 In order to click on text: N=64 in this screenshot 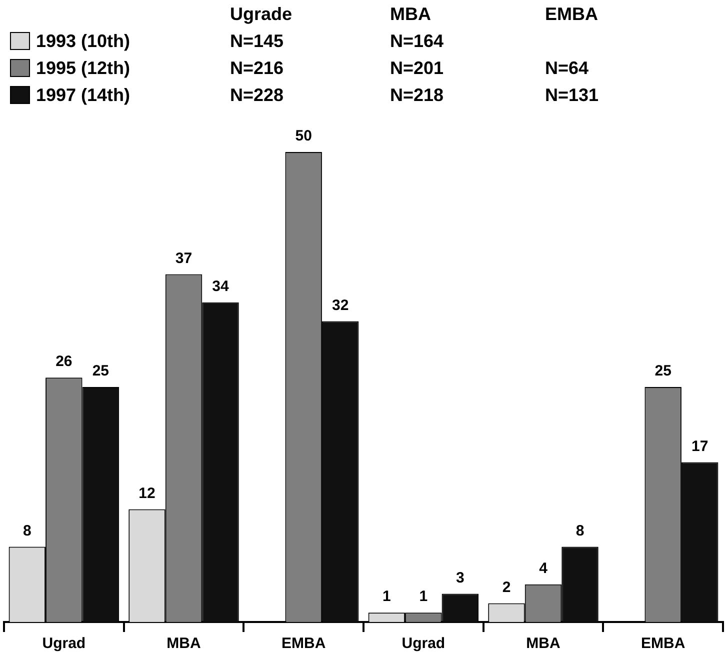, I will do `click(567, 68)`.